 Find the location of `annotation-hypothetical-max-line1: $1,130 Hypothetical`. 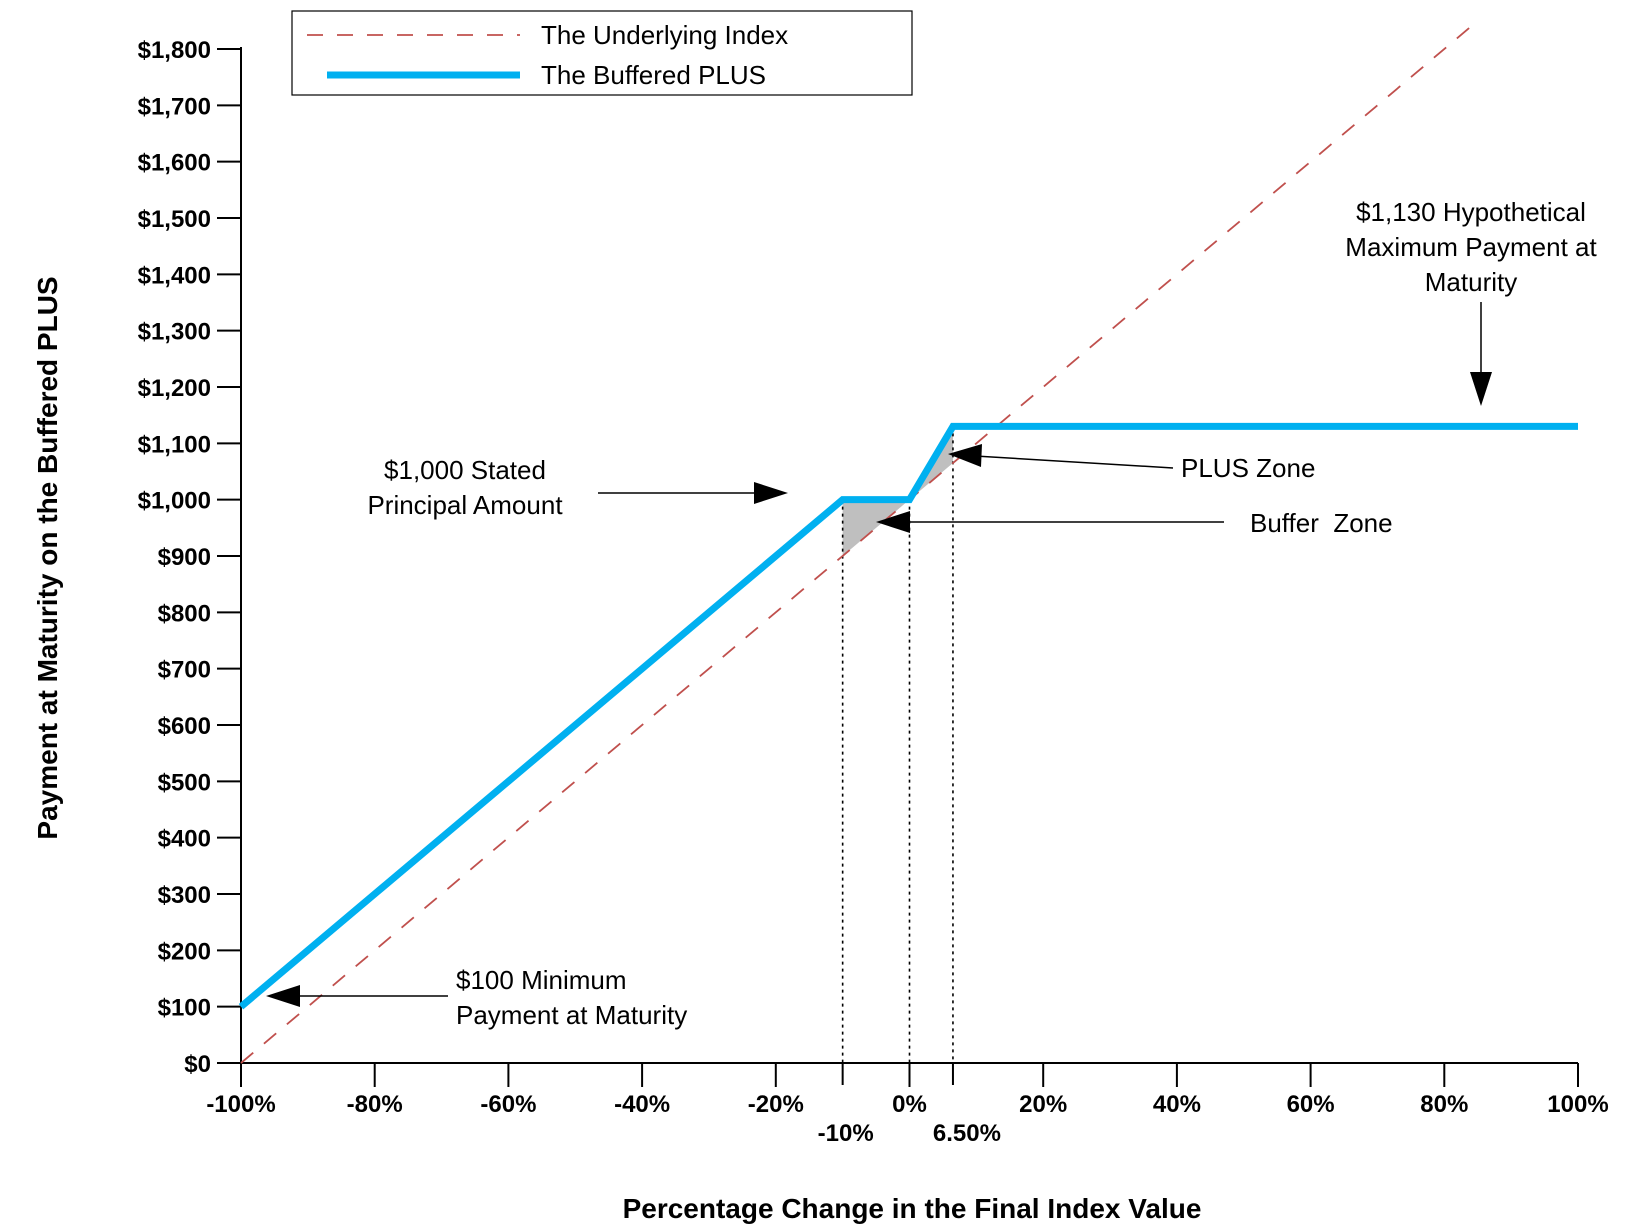

annotation-hypothetical-max-line1: $1,130 Hypothetical is located at coordinates (1471, 212).